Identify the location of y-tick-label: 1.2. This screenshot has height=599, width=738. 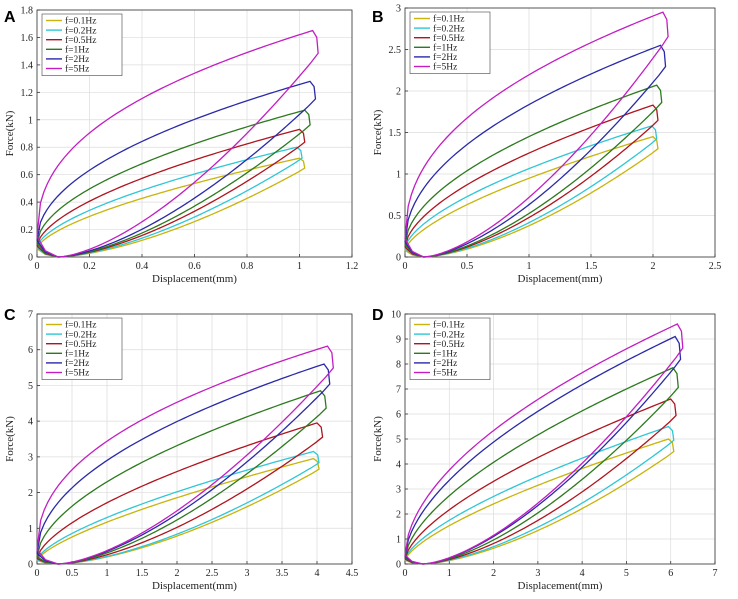
(27, 93).